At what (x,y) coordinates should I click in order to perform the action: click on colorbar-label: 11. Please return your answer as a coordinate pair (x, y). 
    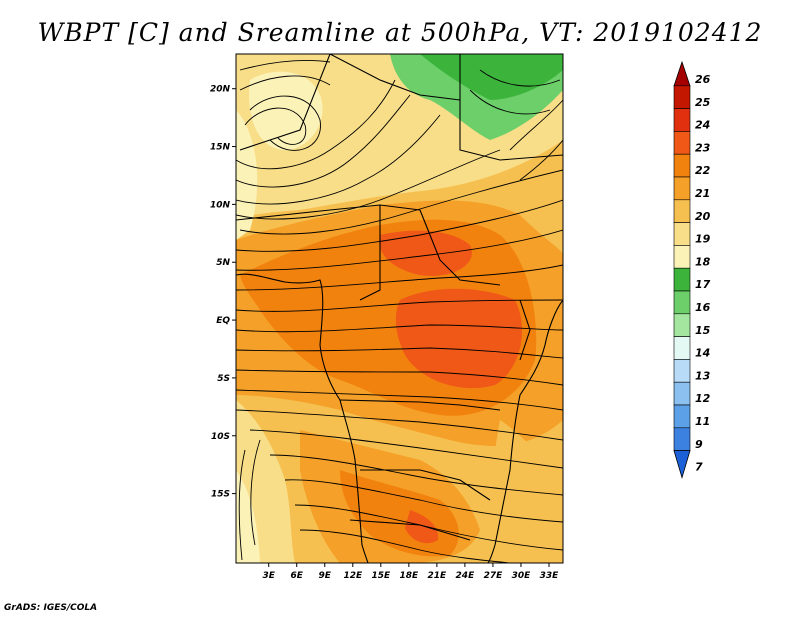
    Looking at the image, I should click on (702, 421).